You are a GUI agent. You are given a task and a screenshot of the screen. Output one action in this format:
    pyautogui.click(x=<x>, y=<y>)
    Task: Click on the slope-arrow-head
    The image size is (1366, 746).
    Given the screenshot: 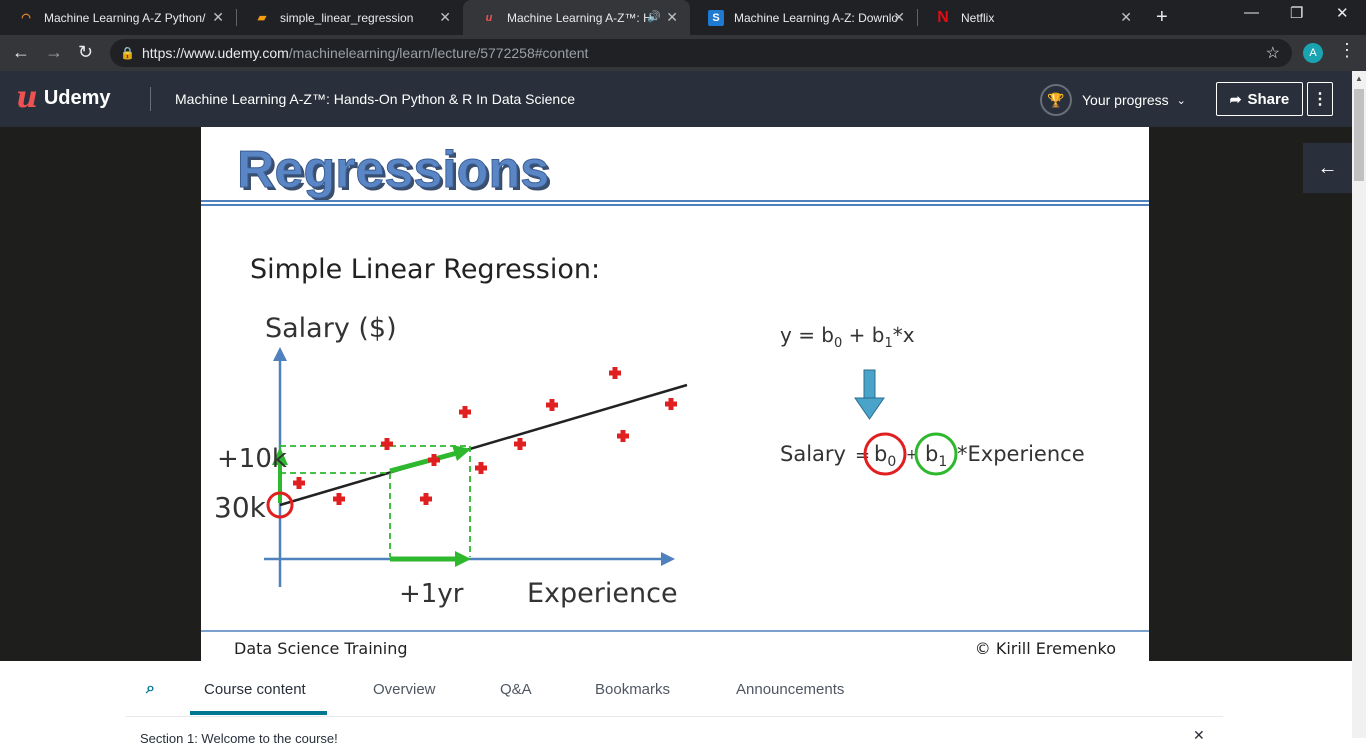 What is the action you would take?
    pyautogui.click(x=461, y=453)
    